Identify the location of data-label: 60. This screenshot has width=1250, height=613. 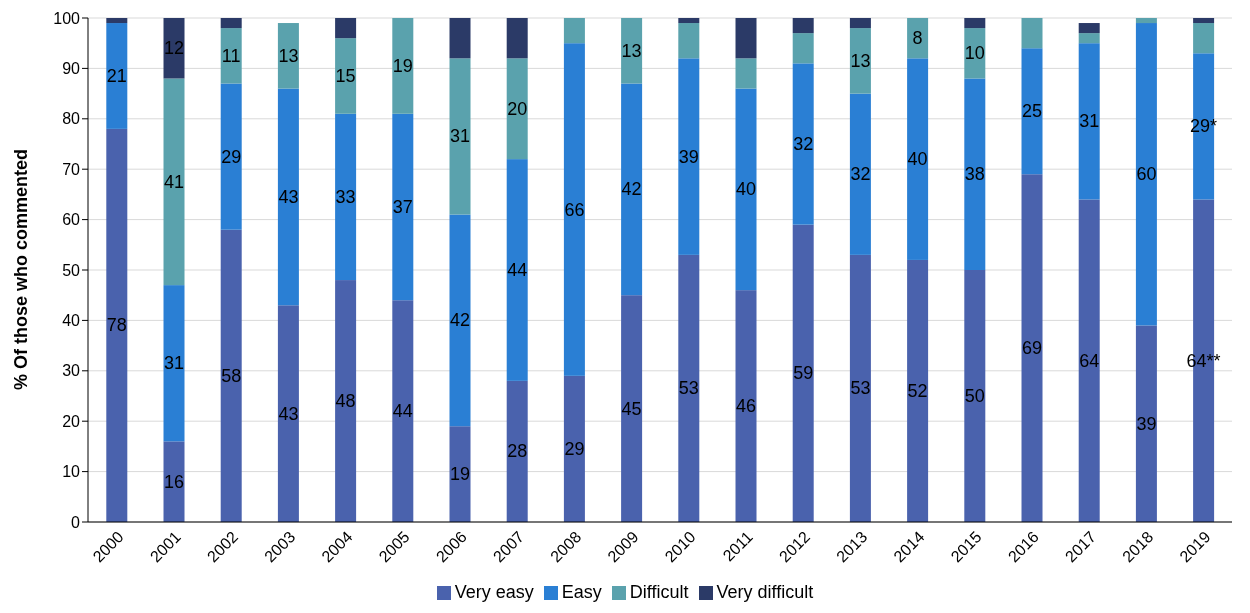
(1146, 174).